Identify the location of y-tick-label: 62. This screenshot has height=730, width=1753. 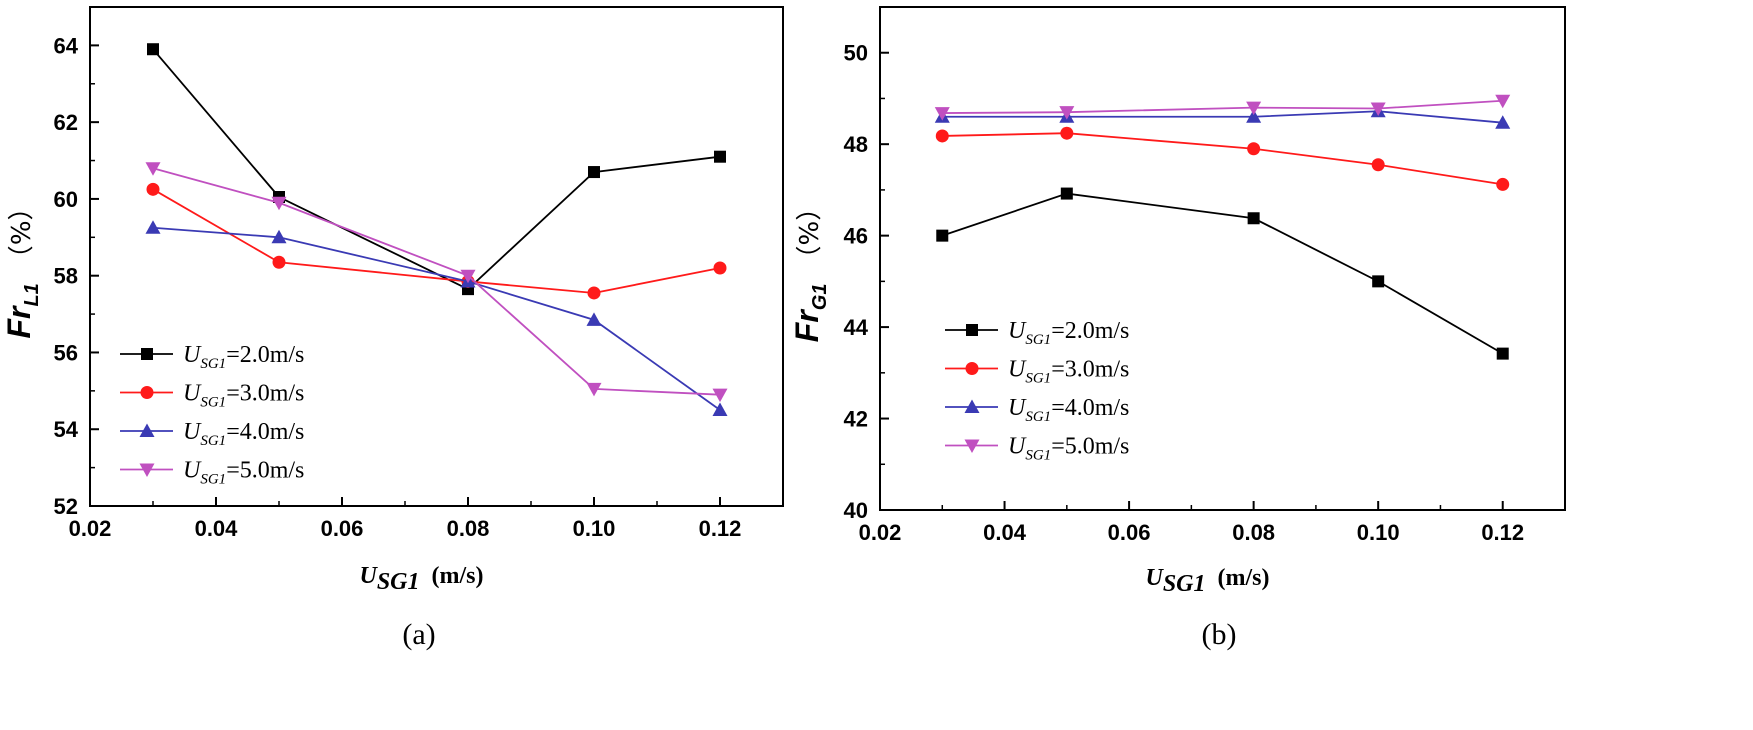
(66, 122).